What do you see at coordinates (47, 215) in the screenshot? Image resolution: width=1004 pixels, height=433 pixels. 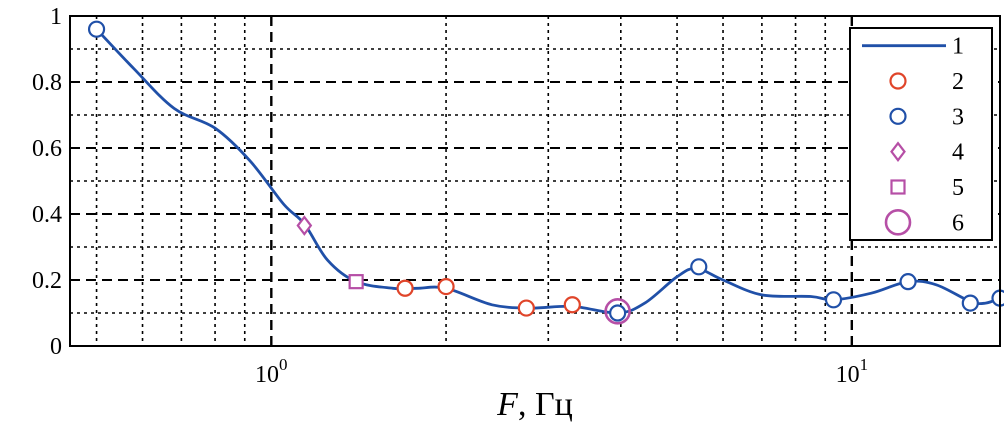 I see `y-tick-label: 0.4` at bounding box center [47, 215].